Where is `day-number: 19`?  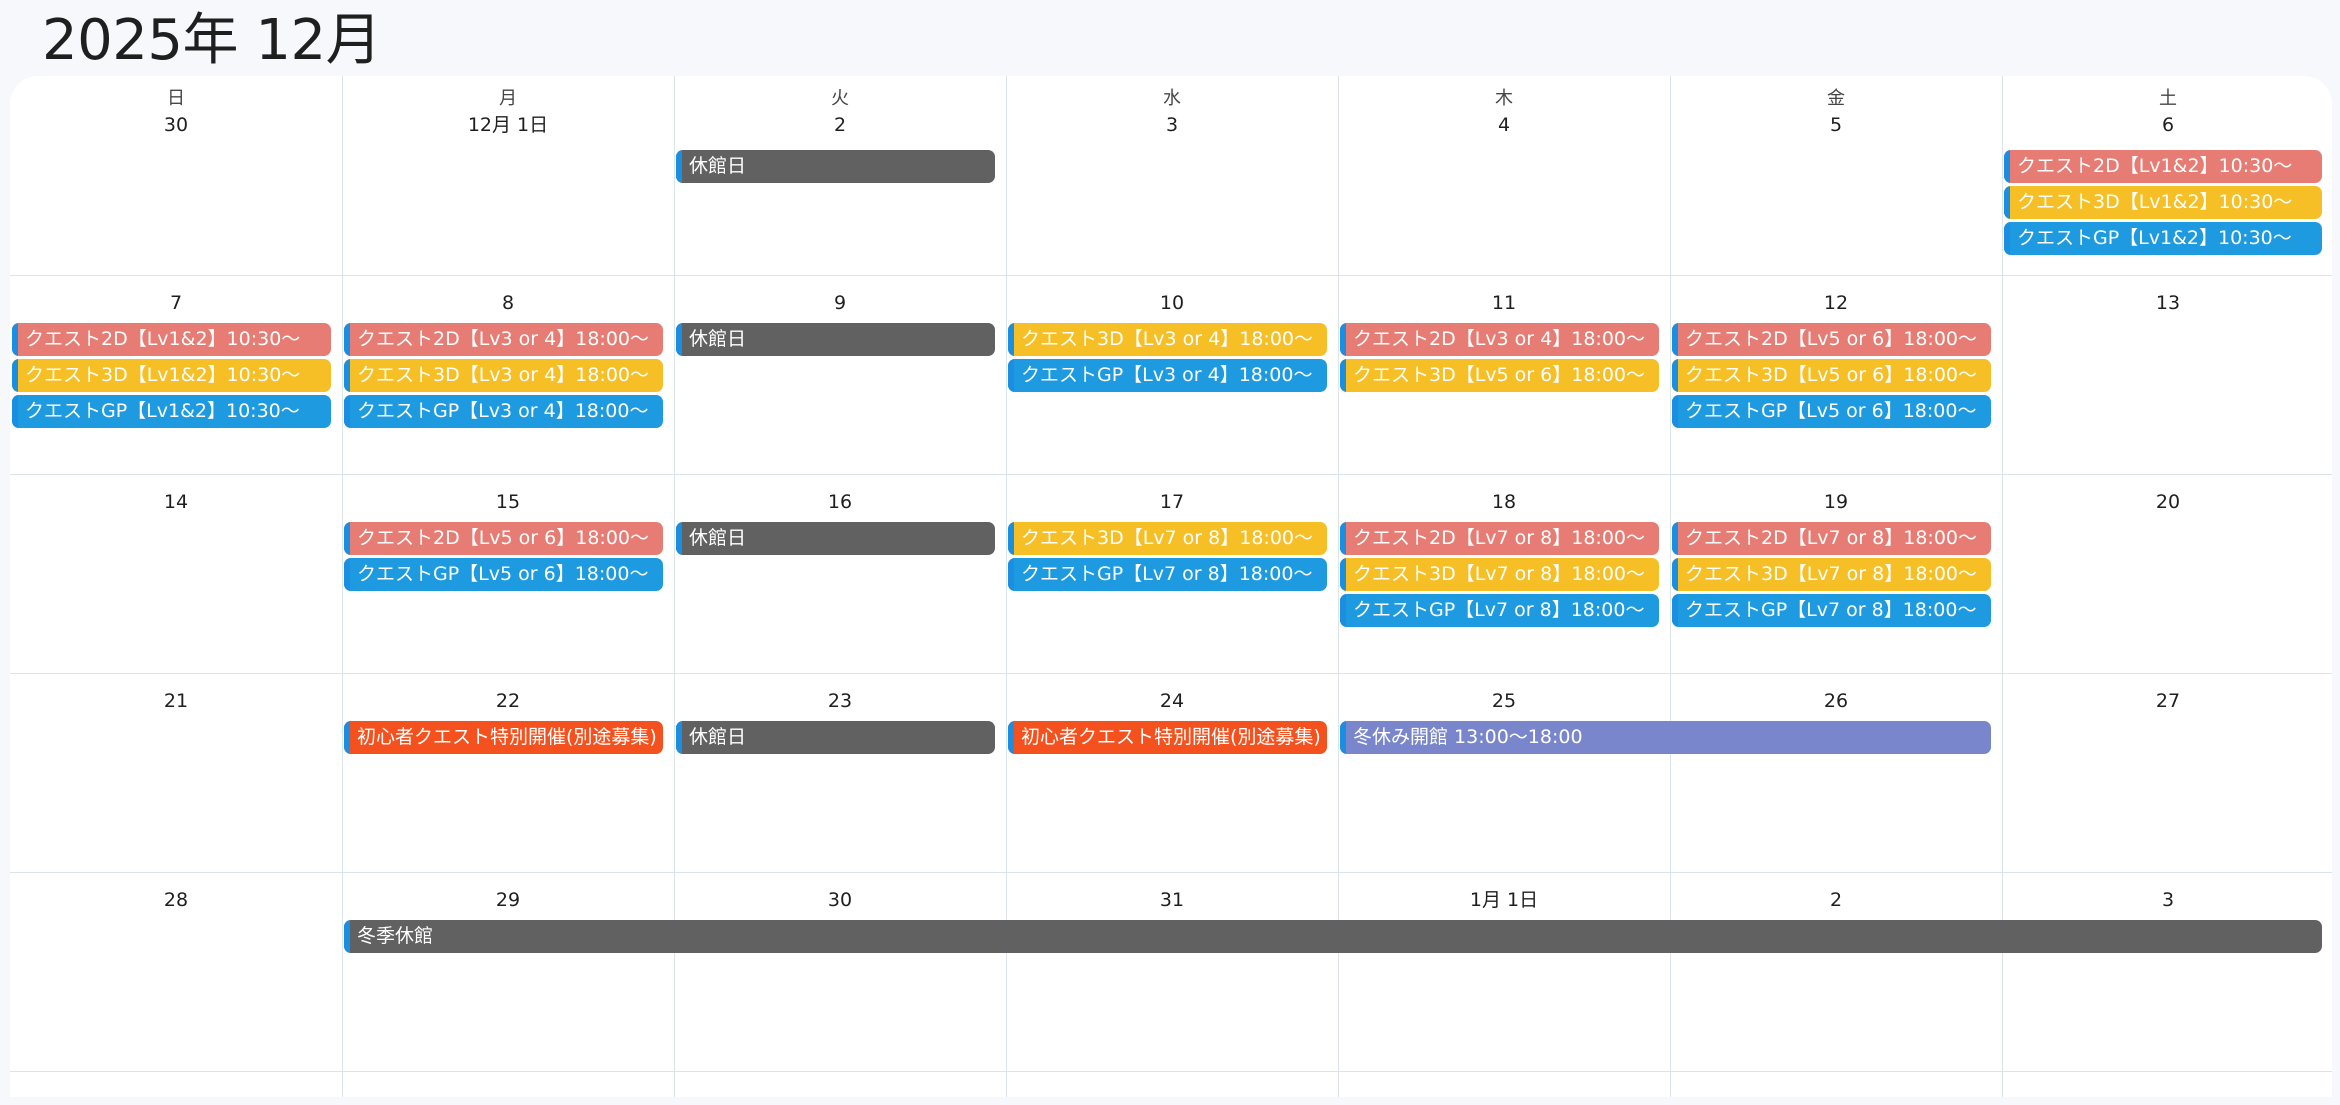 day-number: 19 is located at coordinates (1836, 502).